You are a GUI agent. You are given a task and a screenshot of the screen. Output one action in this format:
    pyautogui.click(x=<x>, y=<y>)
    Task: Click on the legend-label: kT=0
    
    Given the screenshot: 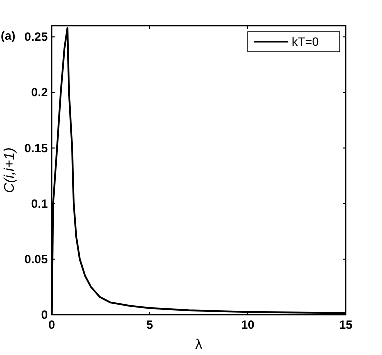 What is the action you would take?
    pyautogui.click(x=306, y=42)
    